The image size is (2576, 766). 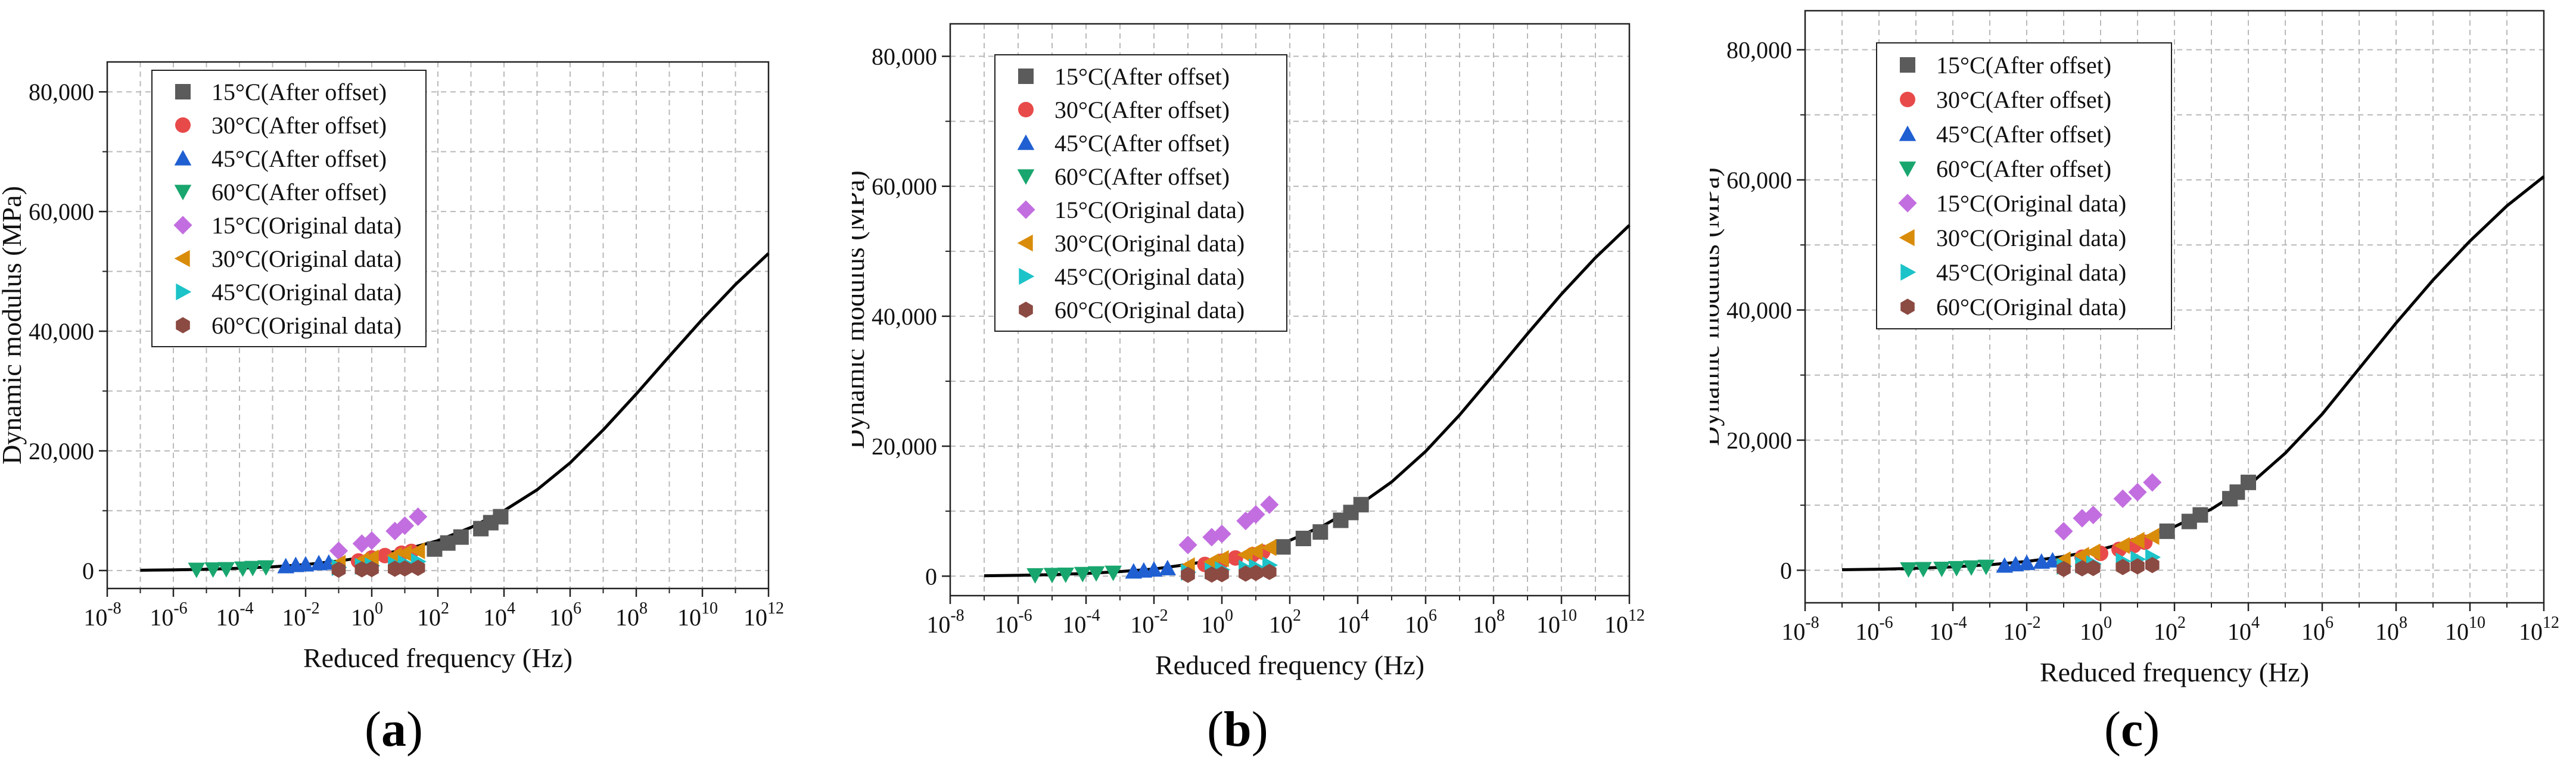 What do you see at coordinates (1624, 622) in the screenshot?
I see `x-tick-label: 10¹²` at bounding box center [1624, 622].